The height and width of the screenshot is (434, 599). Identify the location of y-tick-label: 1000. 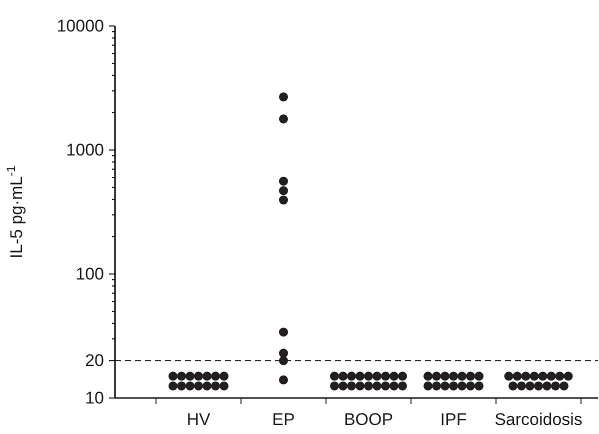
(85, 150).